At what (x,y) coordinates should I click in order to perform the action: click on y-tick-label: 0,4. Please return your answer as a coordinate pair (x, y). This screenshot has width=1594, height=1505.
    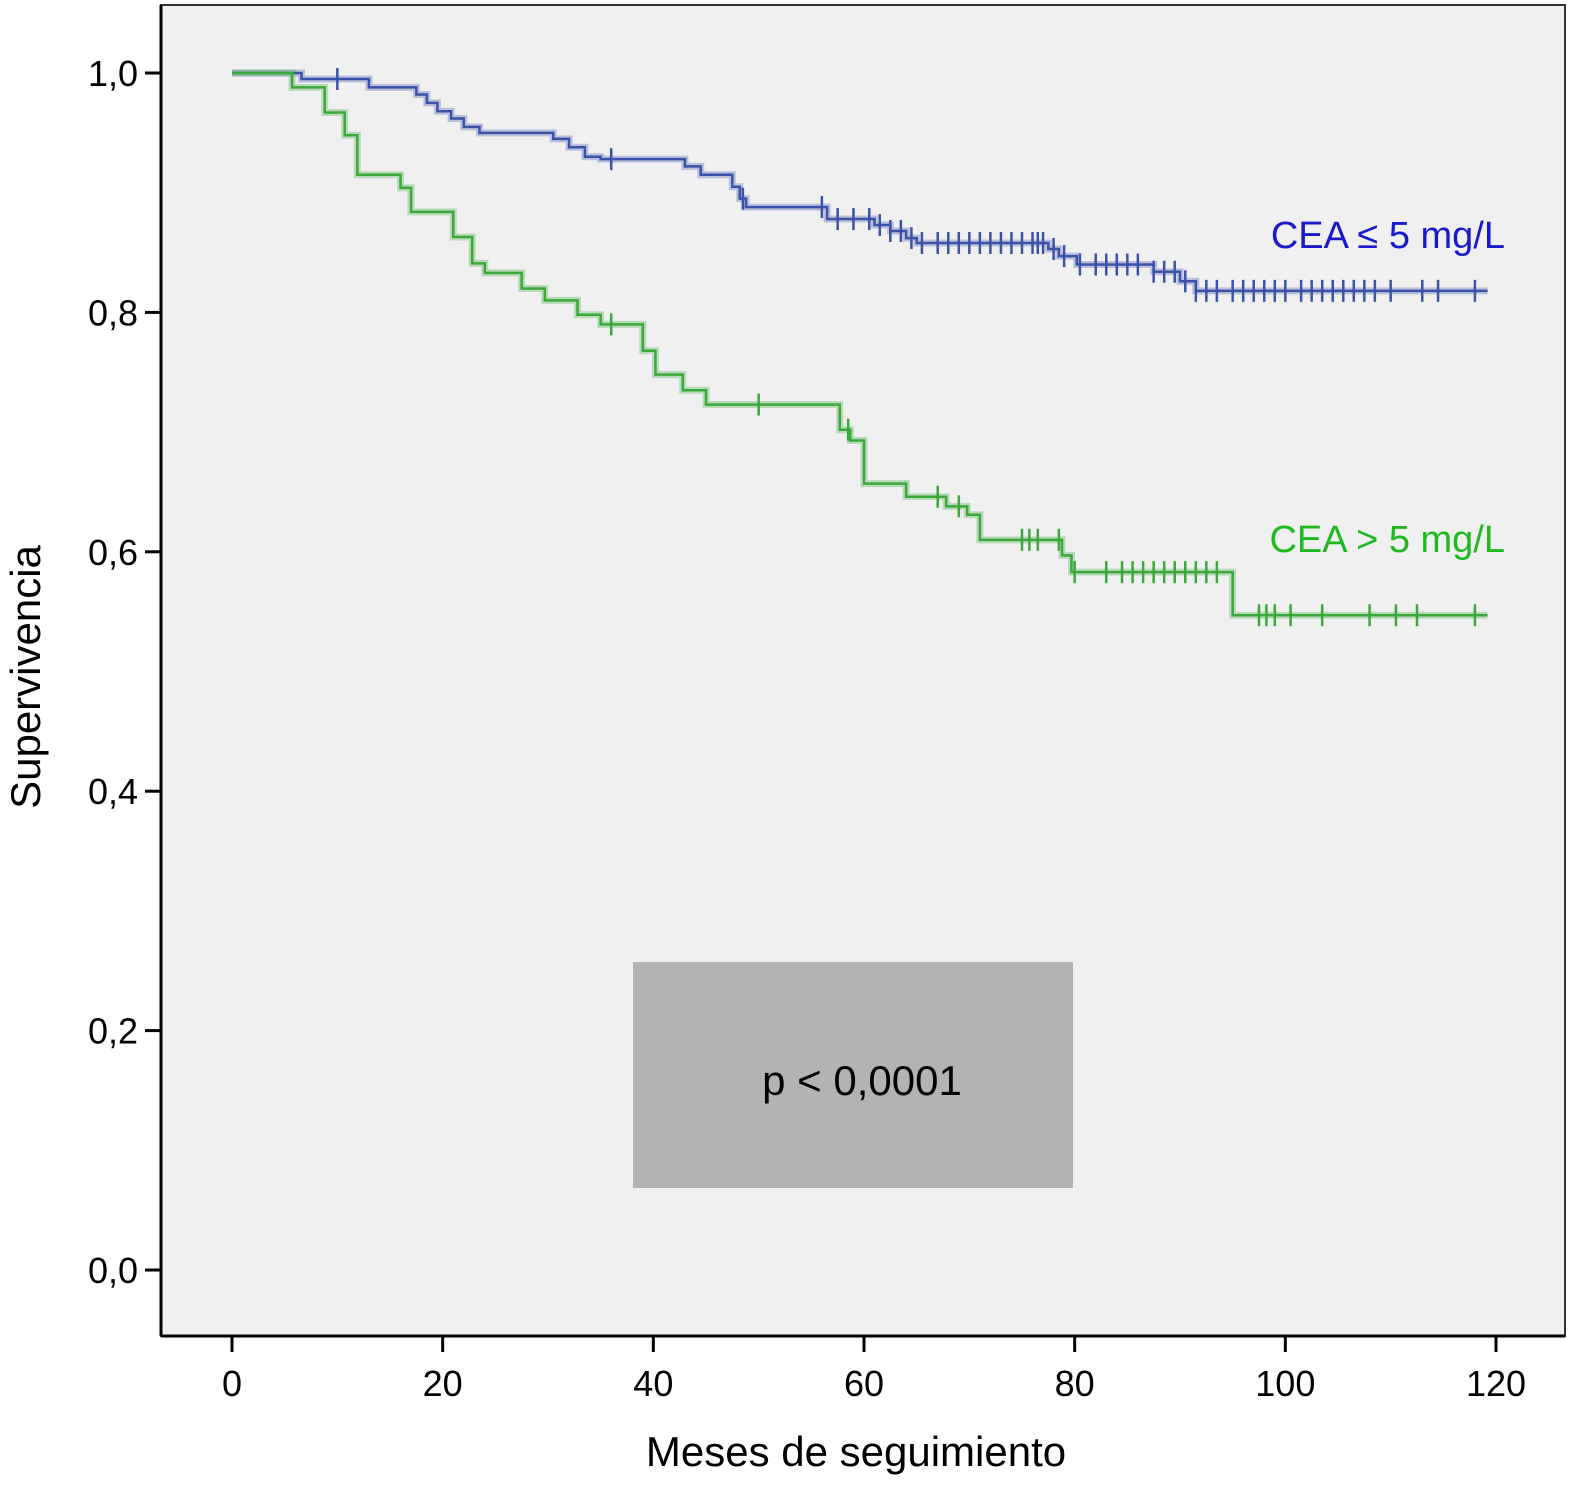
    Looking at the image, I should click on (113, 791).